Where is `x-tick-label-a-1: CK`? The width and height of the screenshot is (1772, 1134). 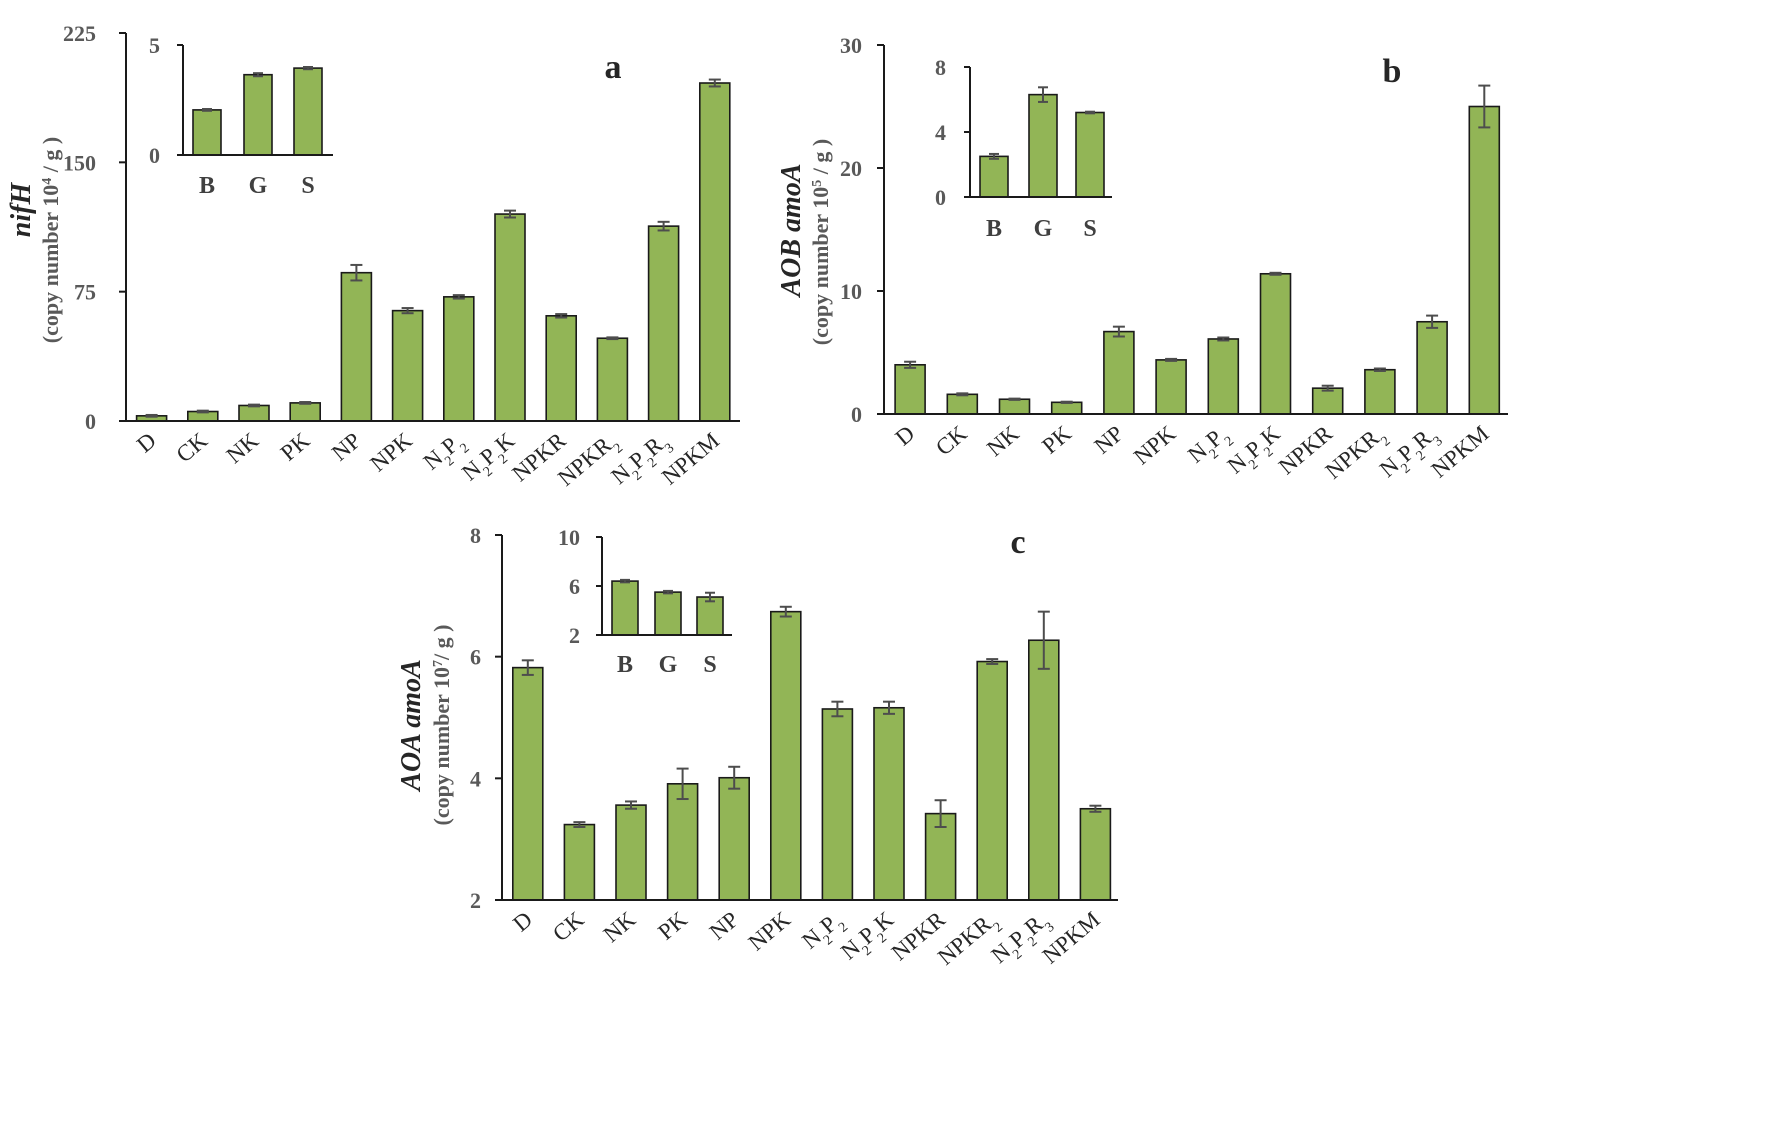
x-tick-label-a-1: CK is located at coordinates (191, 447).